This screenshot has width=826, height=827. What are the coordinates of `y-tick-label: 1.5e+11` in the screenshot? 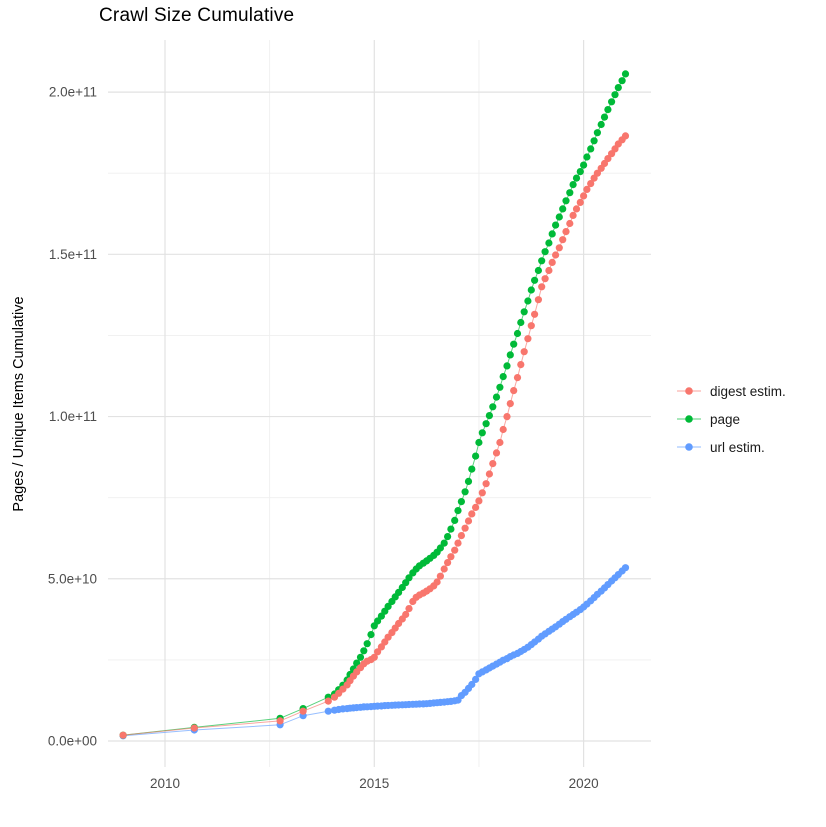 It's located at (73, 254).